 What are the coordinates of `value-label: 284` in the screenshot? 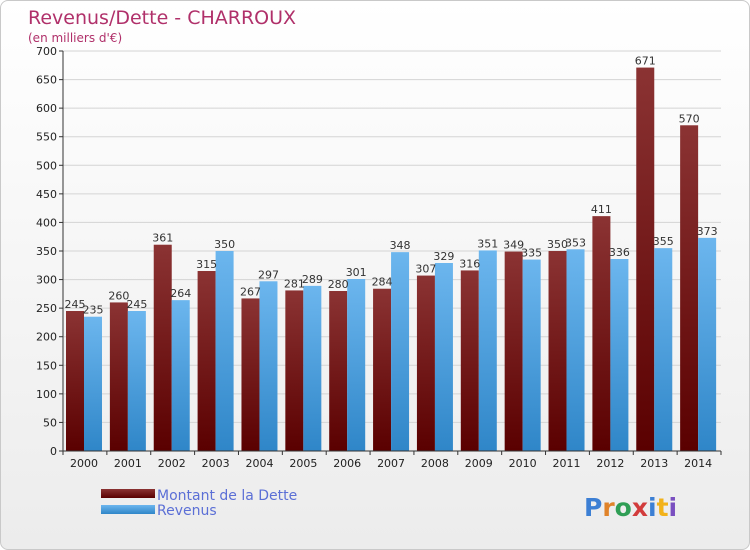 It's located at (382, 282).